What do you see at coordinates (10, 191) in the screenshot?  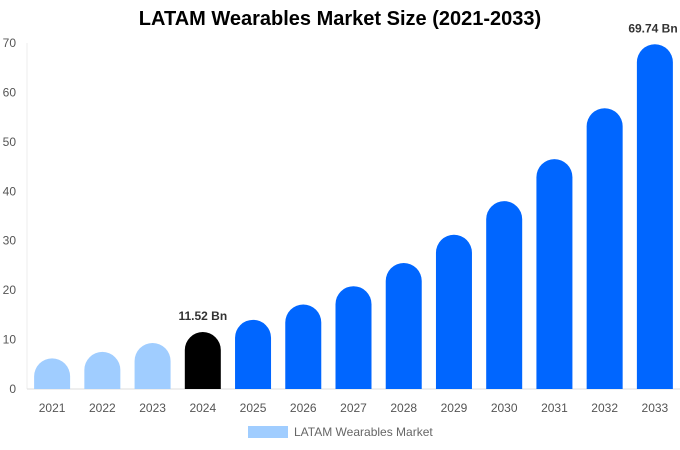 I see `y-tick-label: 40` at bounding box center [10, 191].